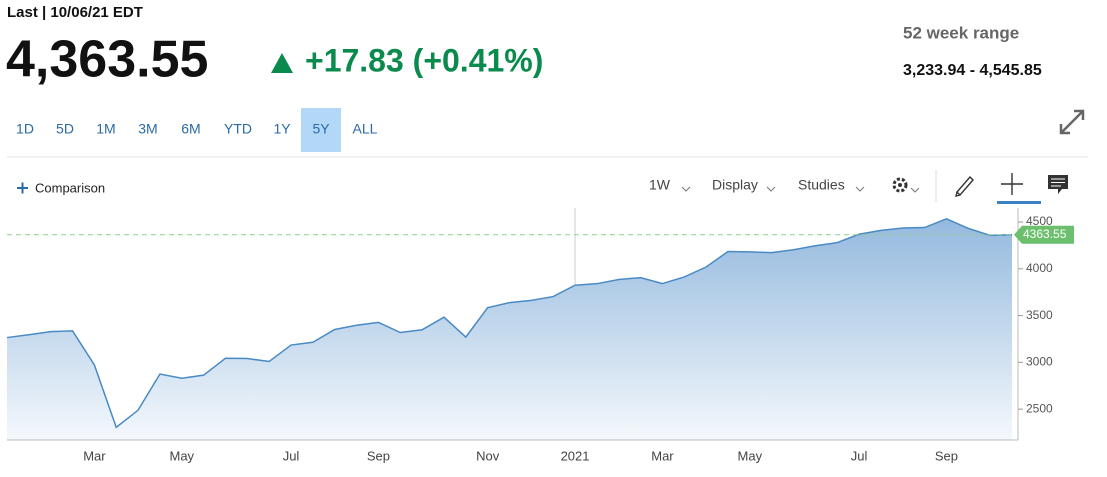 The image size is (1107, 477). I want to click on period-button: ALL, so click(365, 129).